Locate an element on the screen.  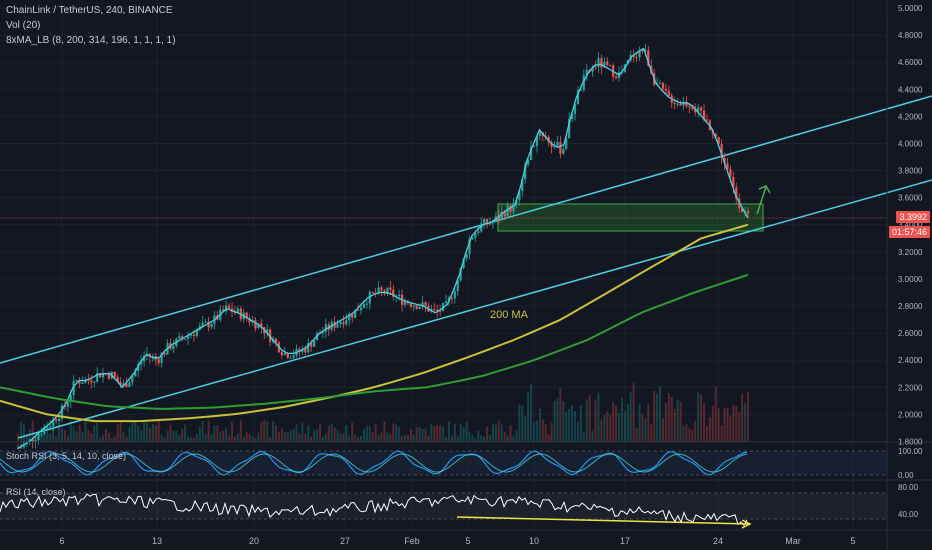
symbol-legend: ChainLink / TetherUS, 240, BINANCE is located at coordinates (89, 10).